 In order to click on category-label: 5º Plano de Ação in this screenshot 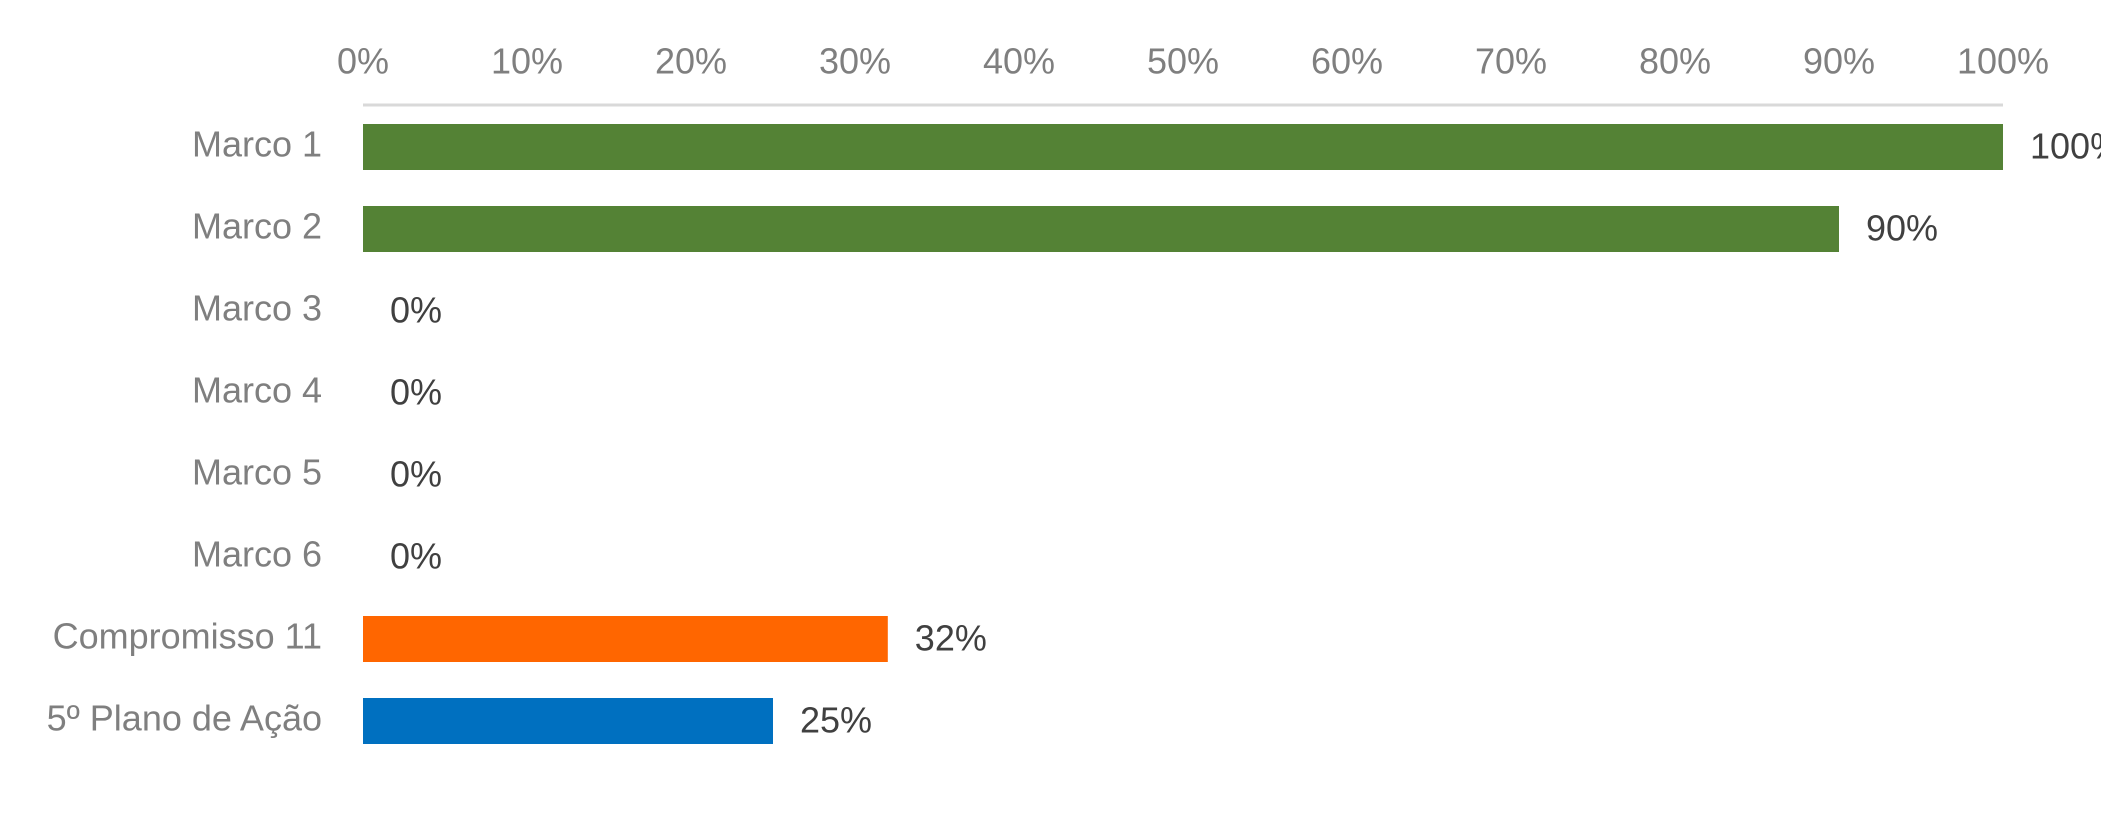, I will do `click(184, 718)`.